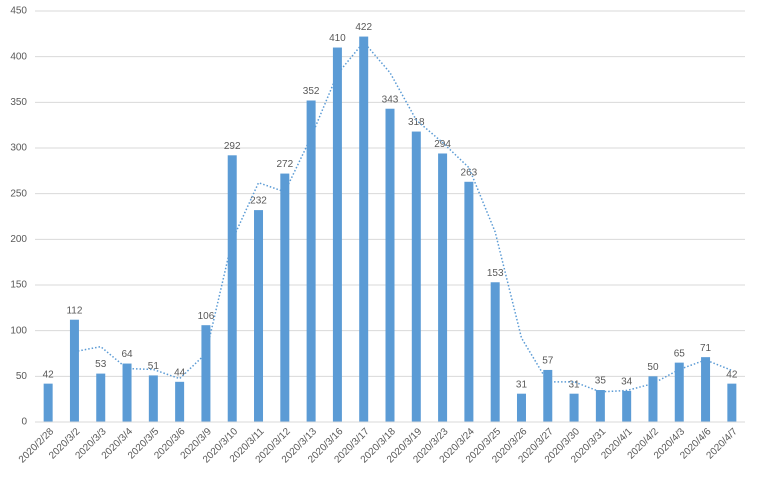 The width and height of the screenshot is (758, 482). What do you see at coordinates (18, 148) in the screenshot?
I see `y-tick-label: 300` at bounding box center [18, 148].